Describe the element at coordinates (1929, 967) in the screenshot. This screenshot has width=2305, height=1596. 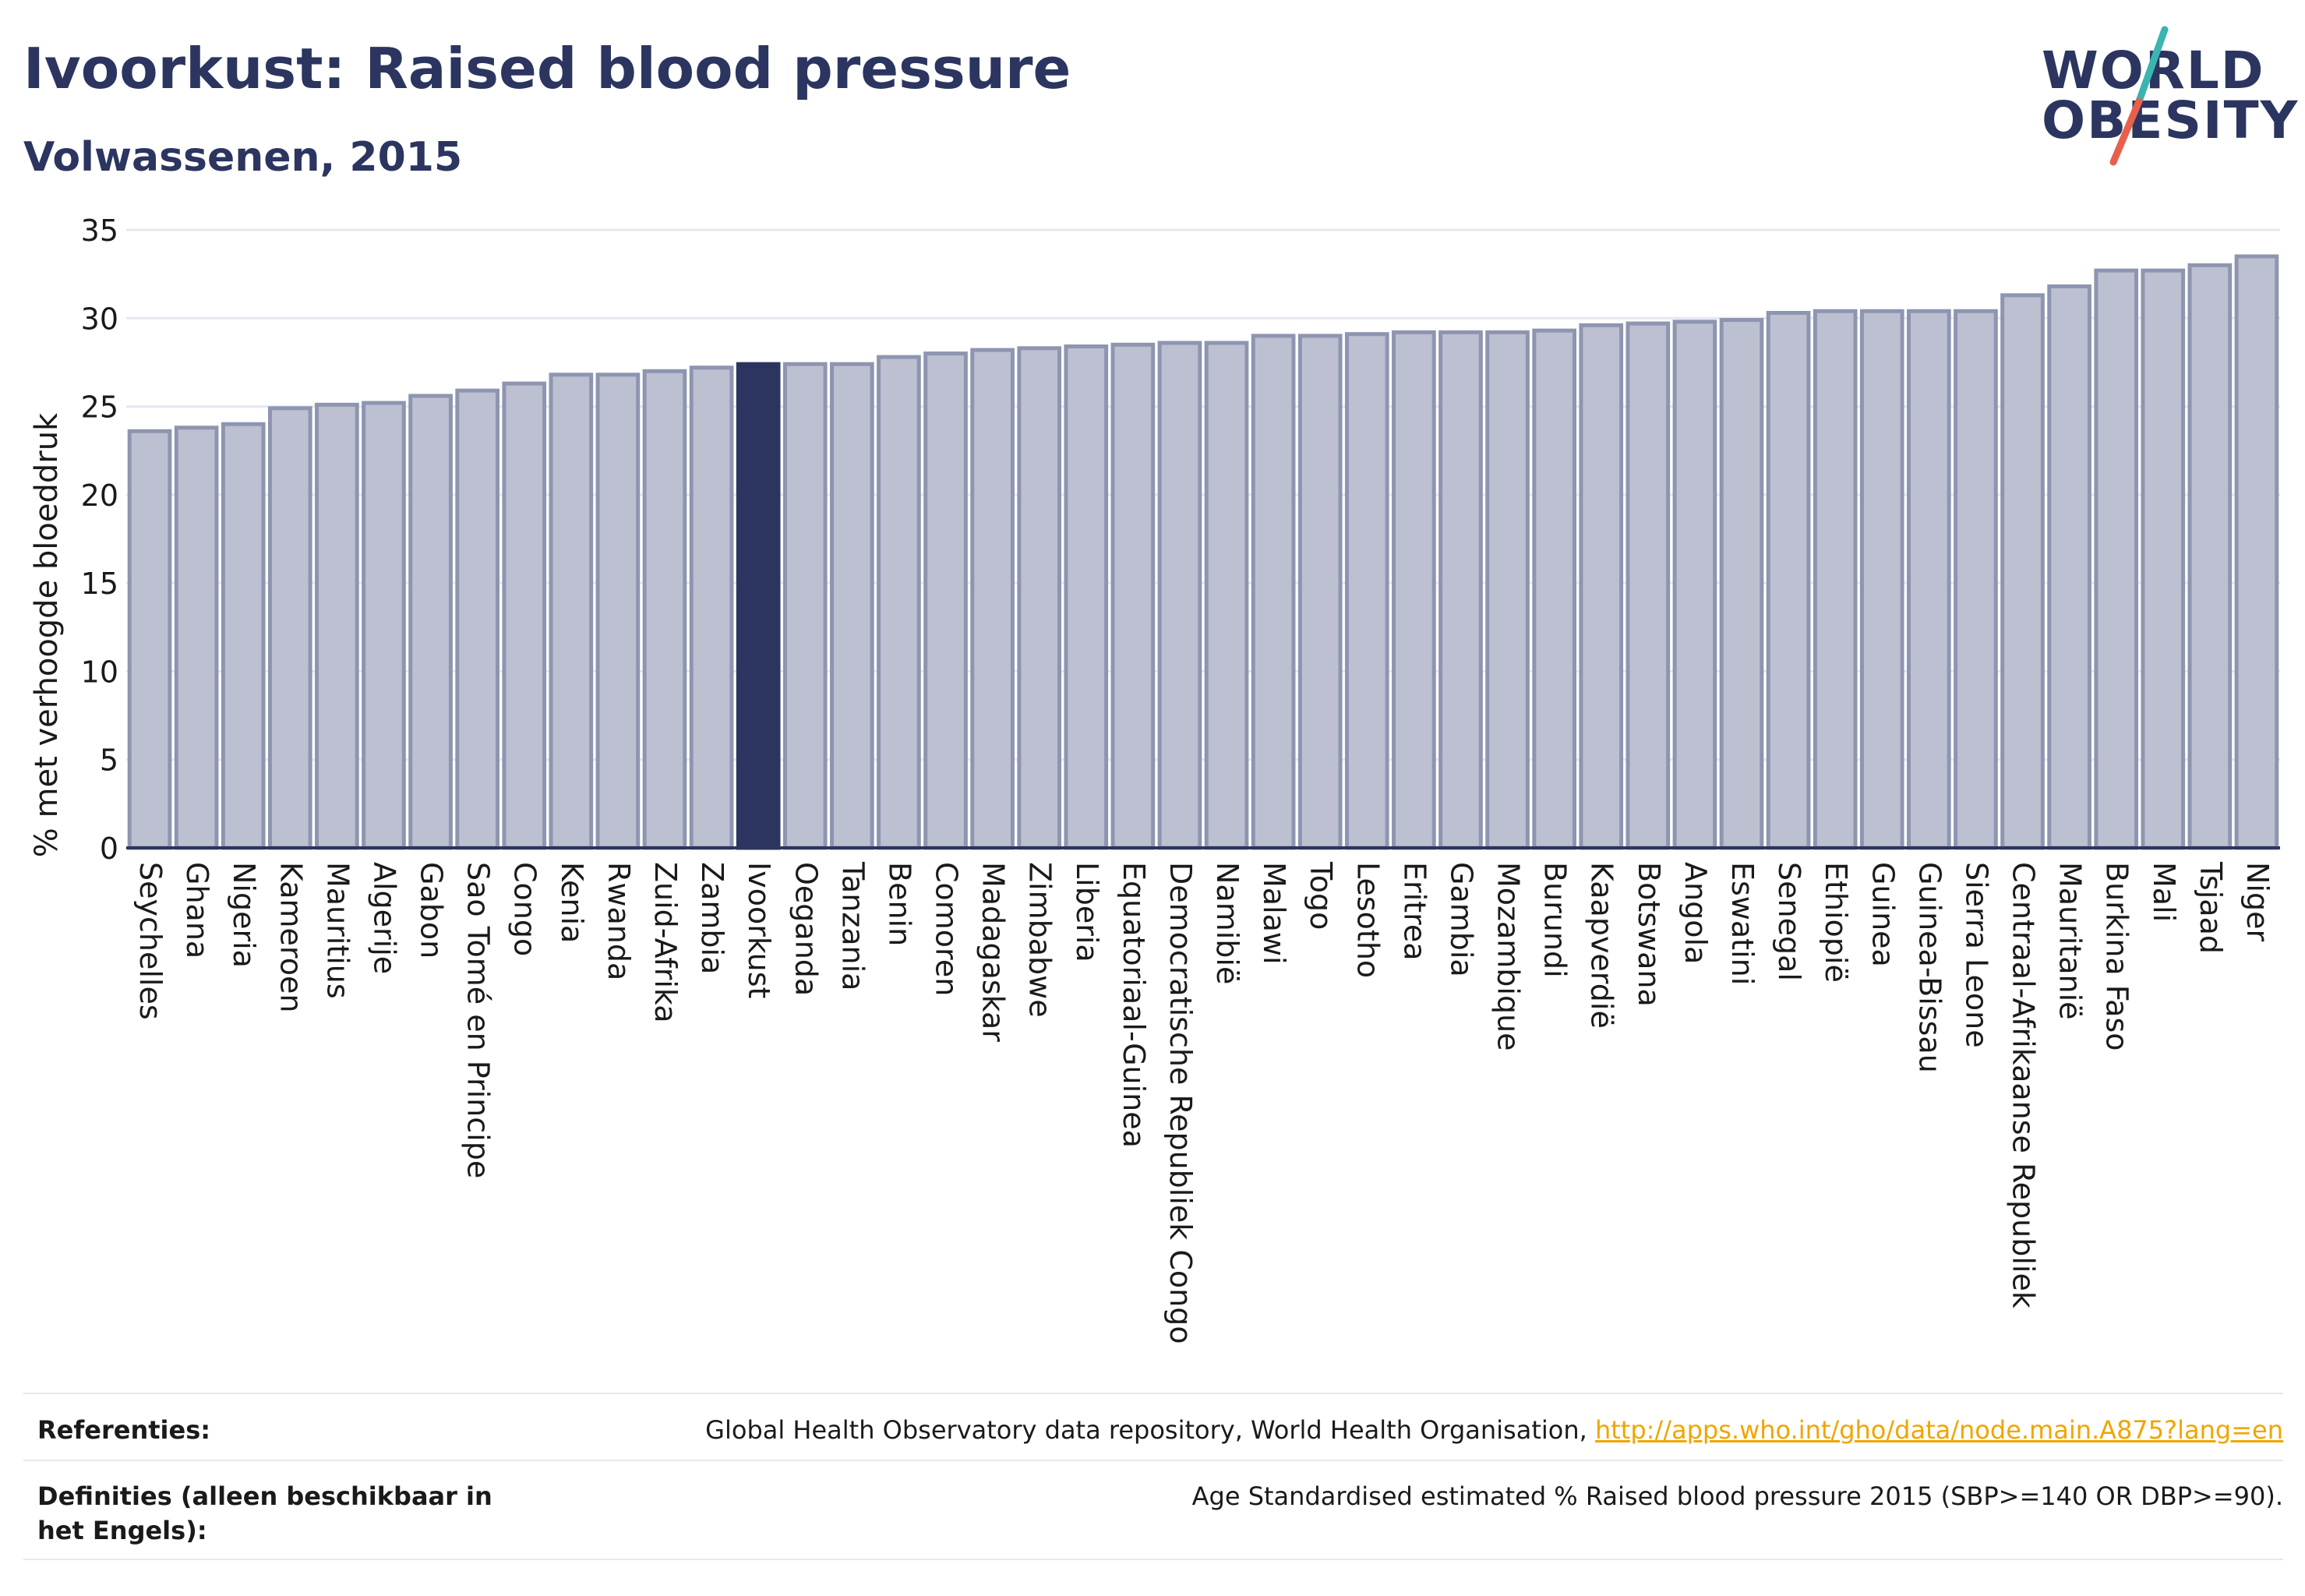
I see `x-tick-label: Guinea-Bissau` at that location.